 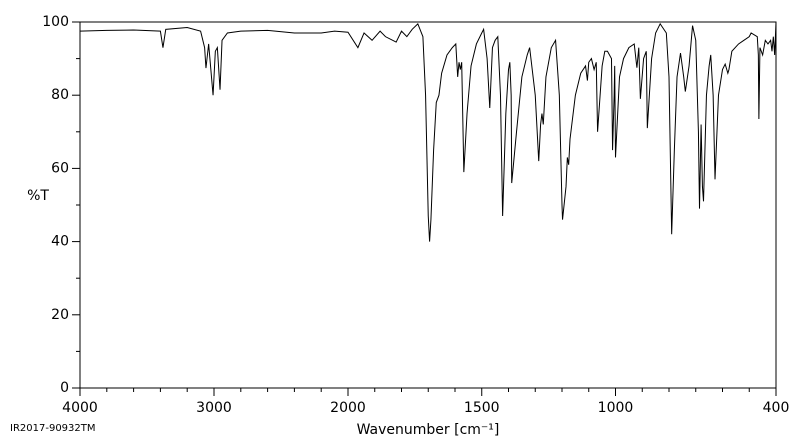 I want to click on x-tick-label: 2000, so click(x=348, y=408).